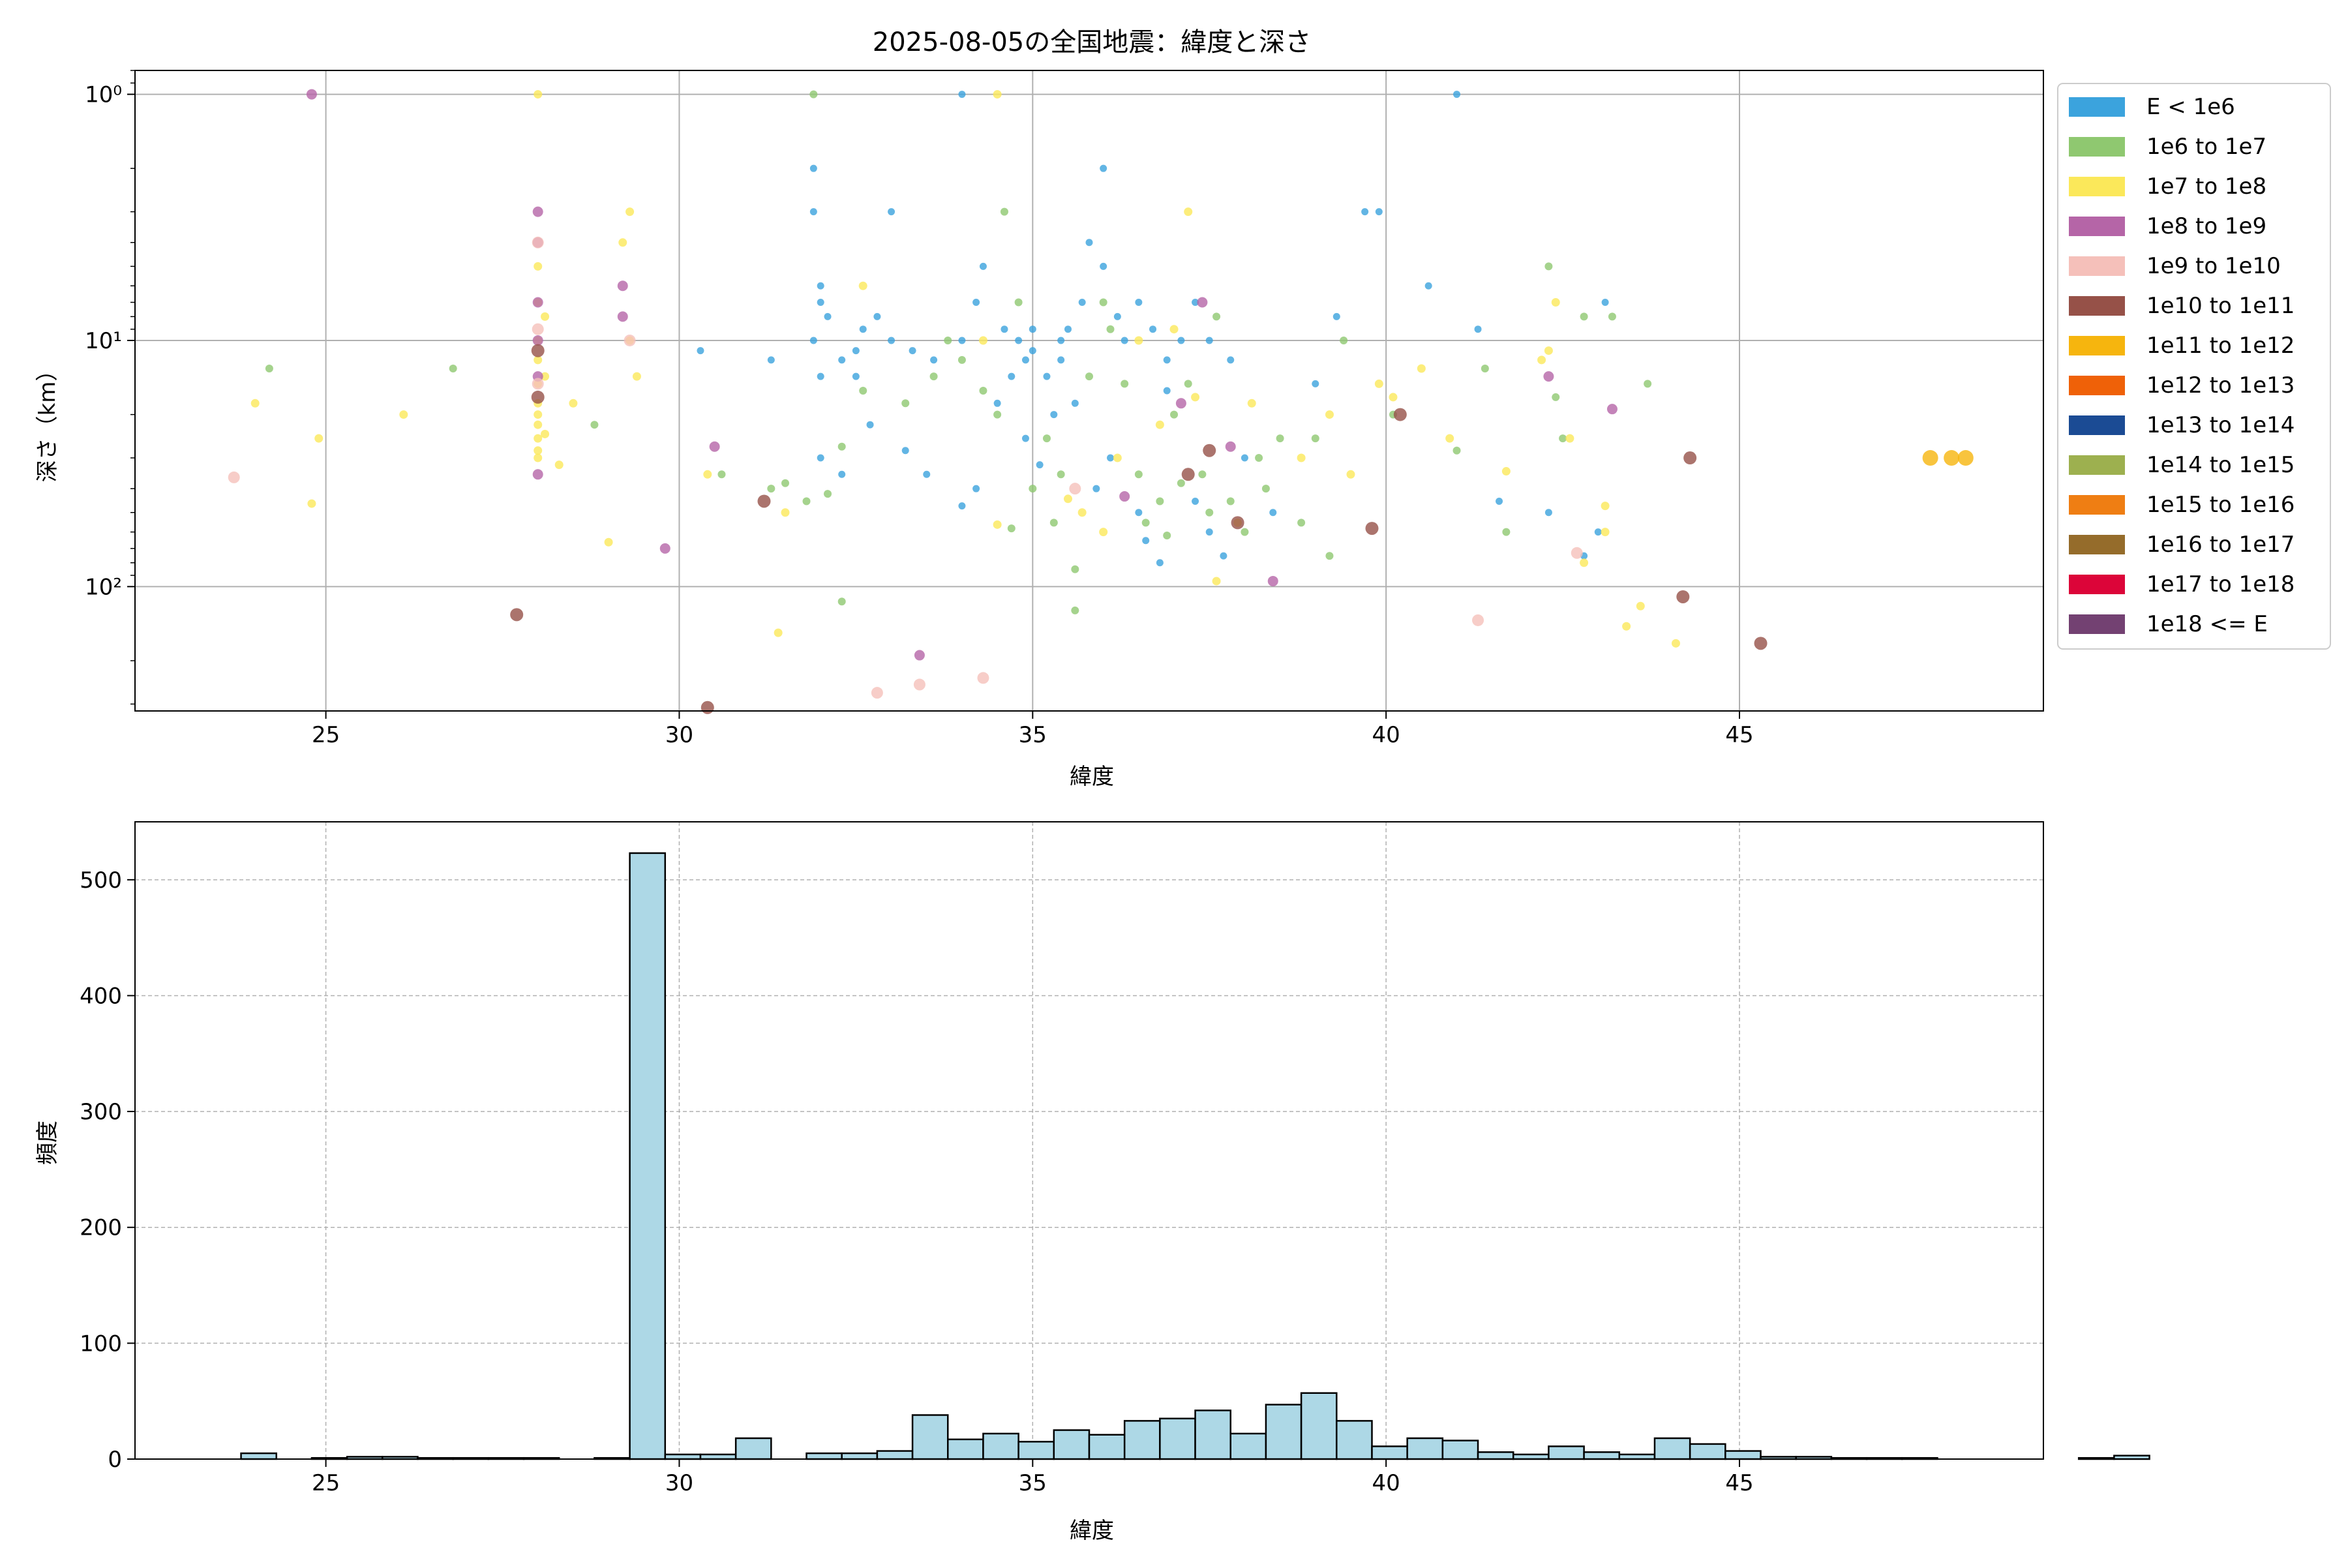  What do you see at coordinates (2220, 584) in the screenshot?
I see `legend-label: 1e17 to 1e18` at bounding box center [2220, 584].